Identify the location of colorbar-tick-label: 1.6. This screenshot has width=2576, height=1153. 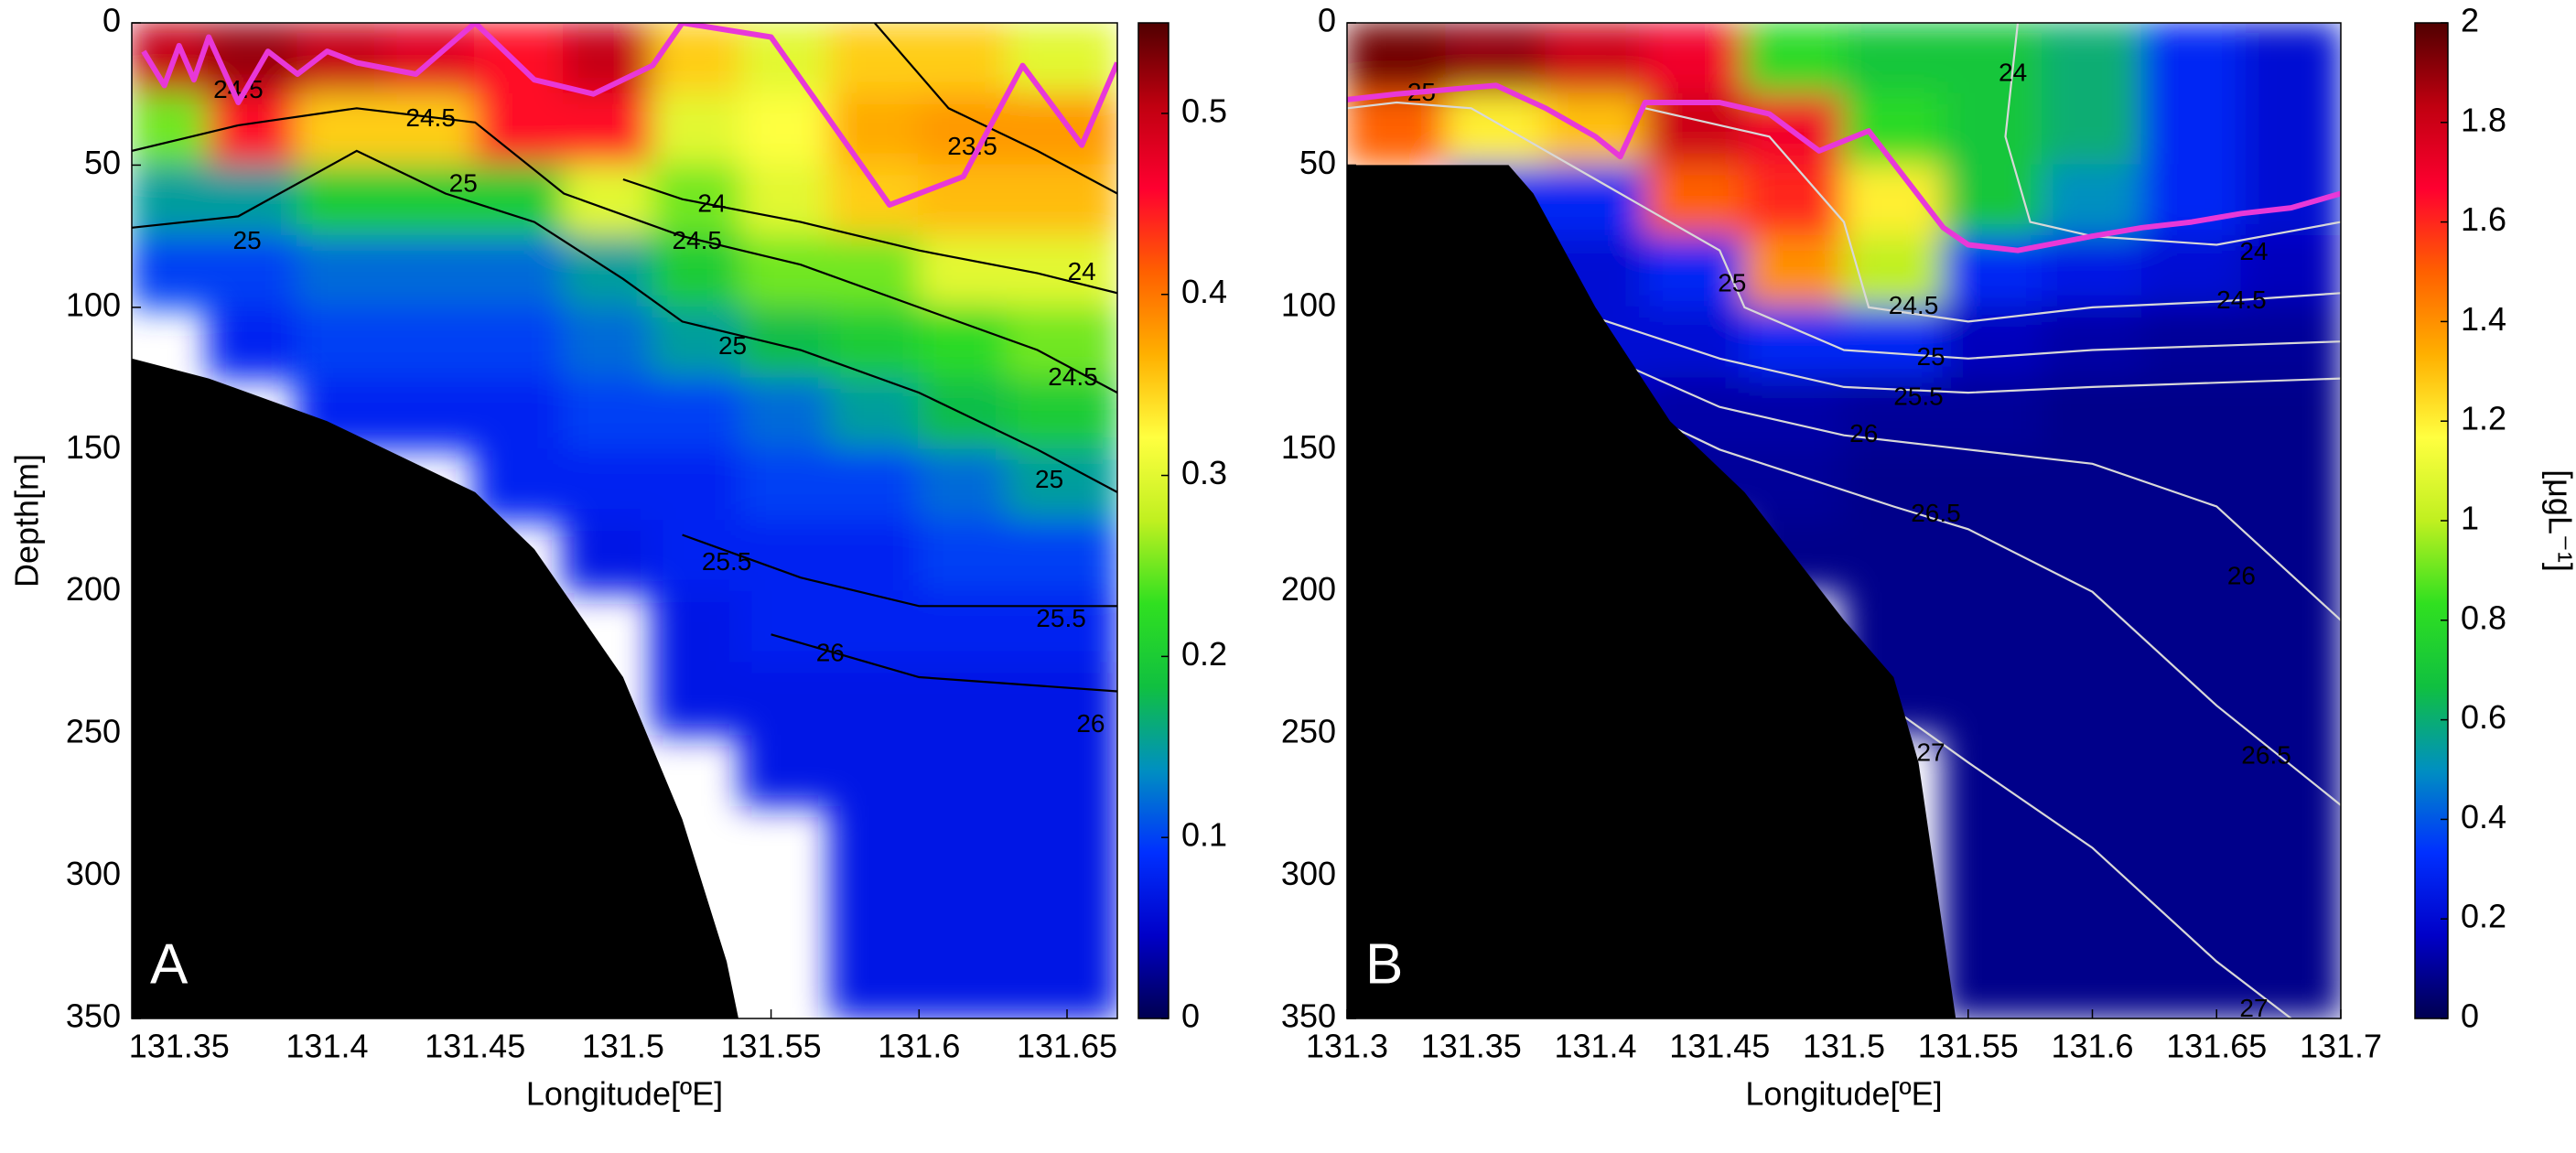
(2483, 219).